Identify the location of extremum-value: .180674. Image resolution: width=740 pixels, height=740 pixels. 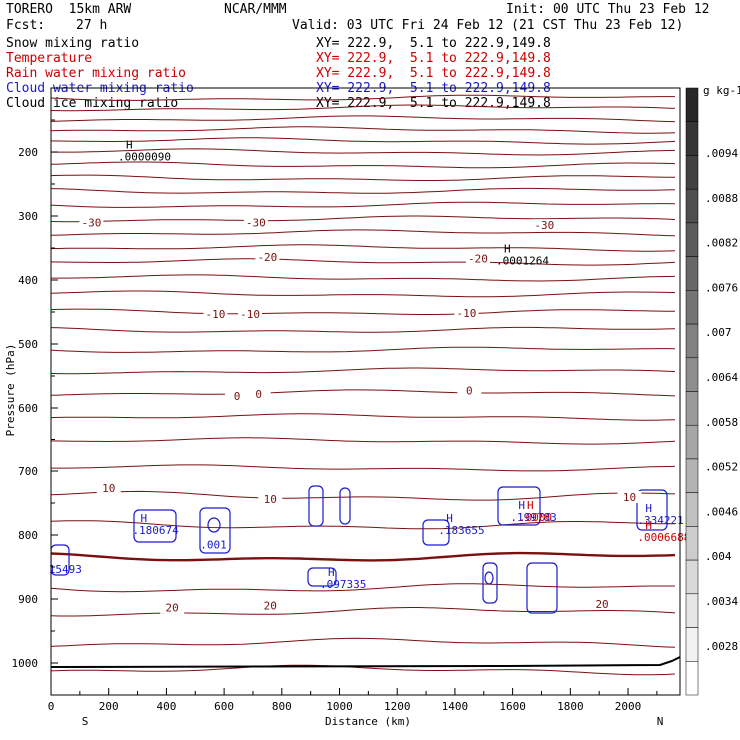
(155, 530).